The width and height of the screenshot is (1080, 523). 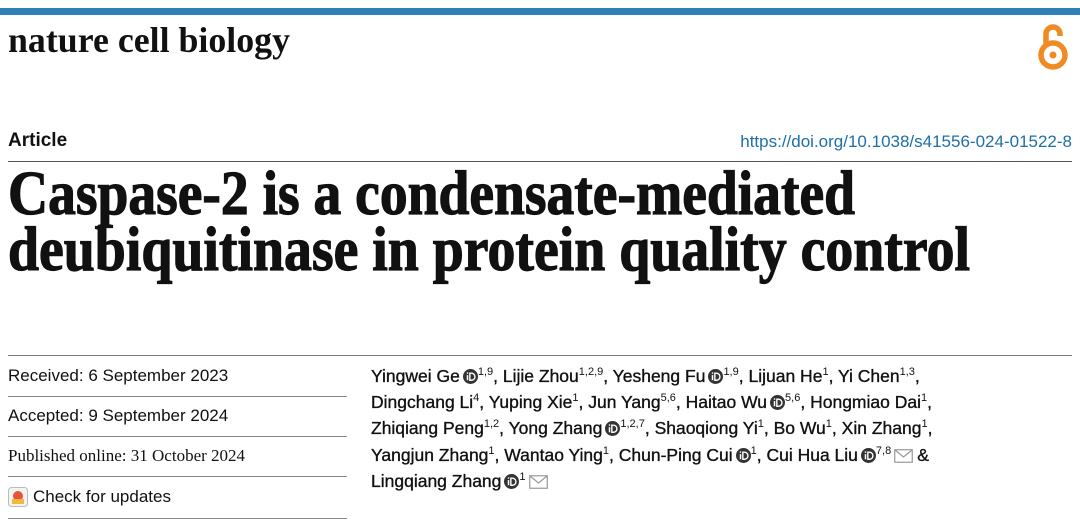 I want to click on check-updates-icon, so click(x=18, y=497).